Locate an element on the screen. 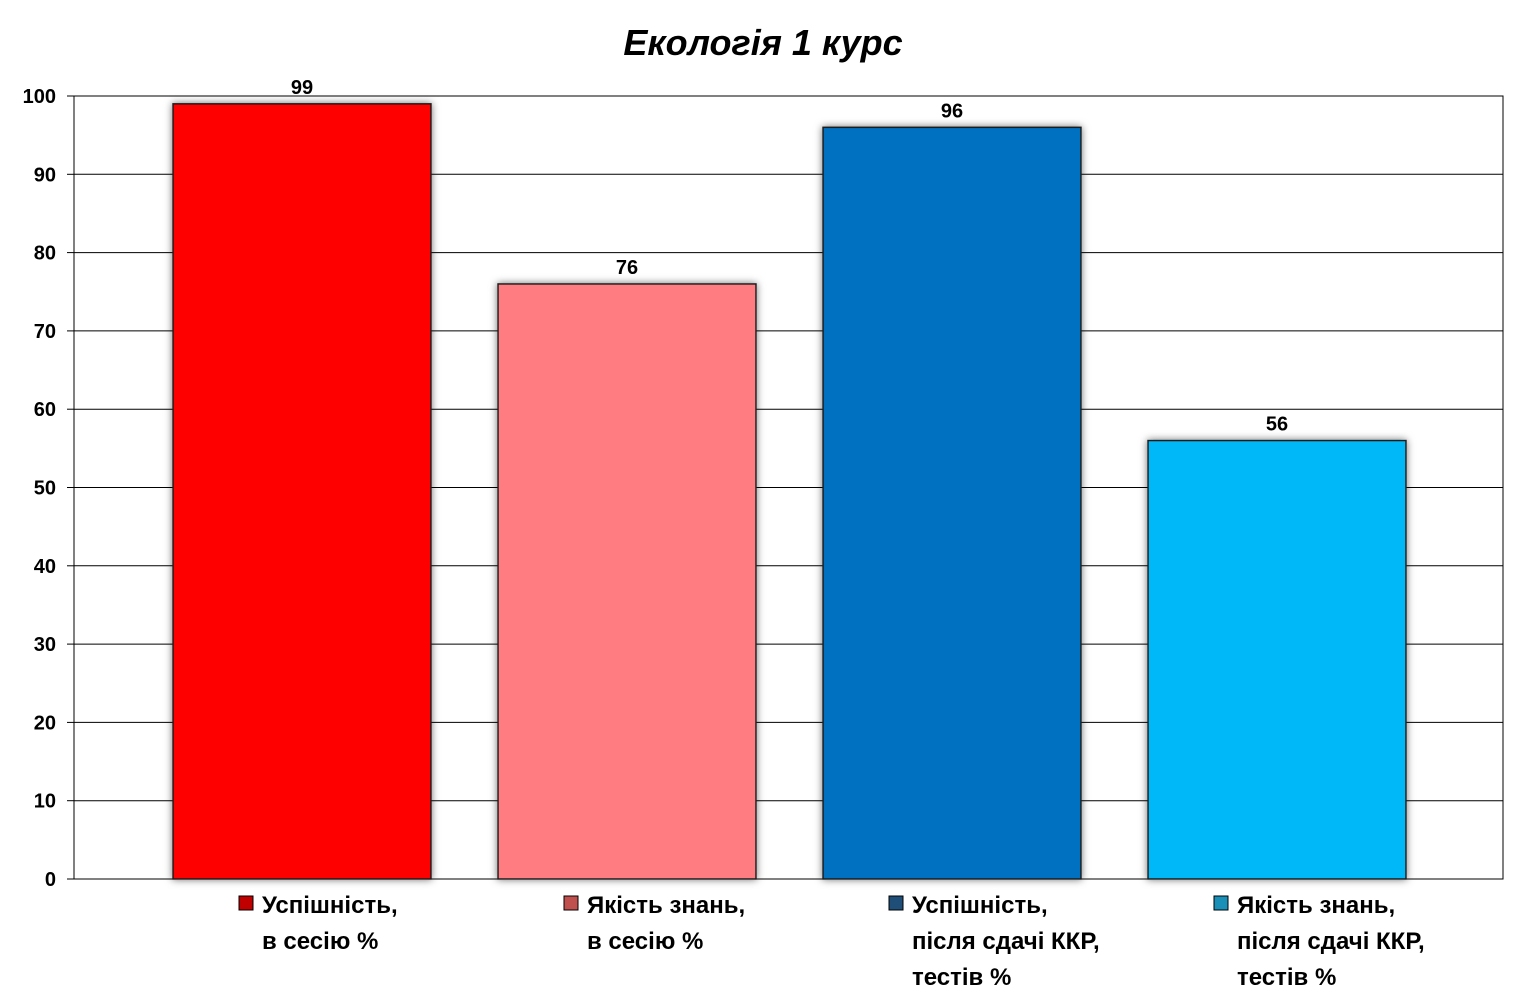  y-axis-ticks: 0 10 20 30 40 50 60 70 80 90 100 is located at coordinates (48, 488).